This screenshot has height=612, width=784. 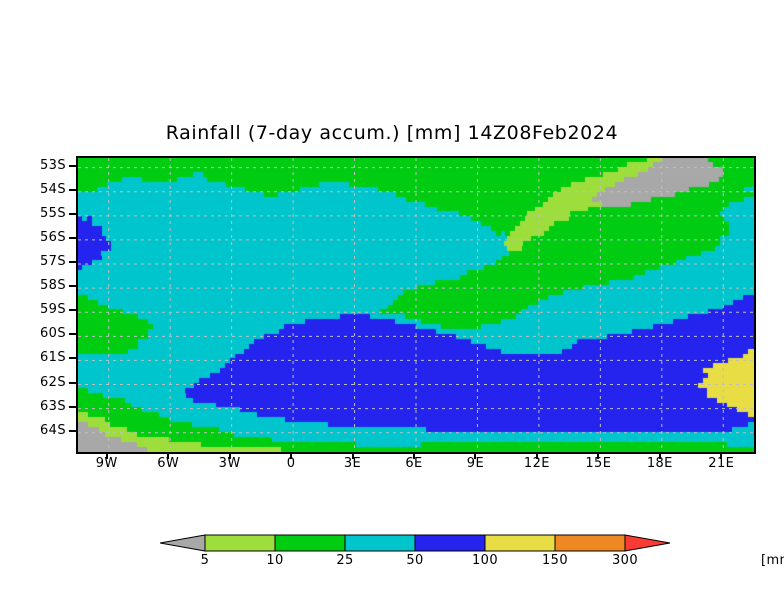 I want to click on x-axis-label: 15E, so click(x=598, y=463).